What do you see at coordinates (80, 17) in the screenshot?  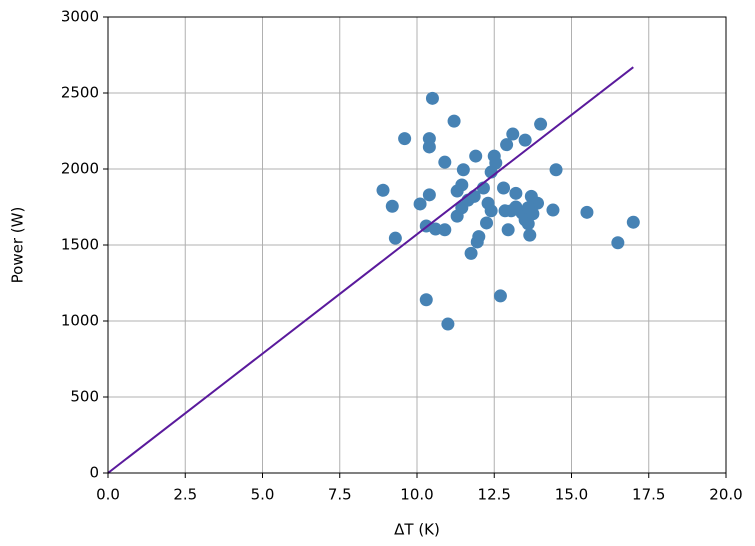 I see `y-tick-label: 3000` at bounding box center [80, 17].